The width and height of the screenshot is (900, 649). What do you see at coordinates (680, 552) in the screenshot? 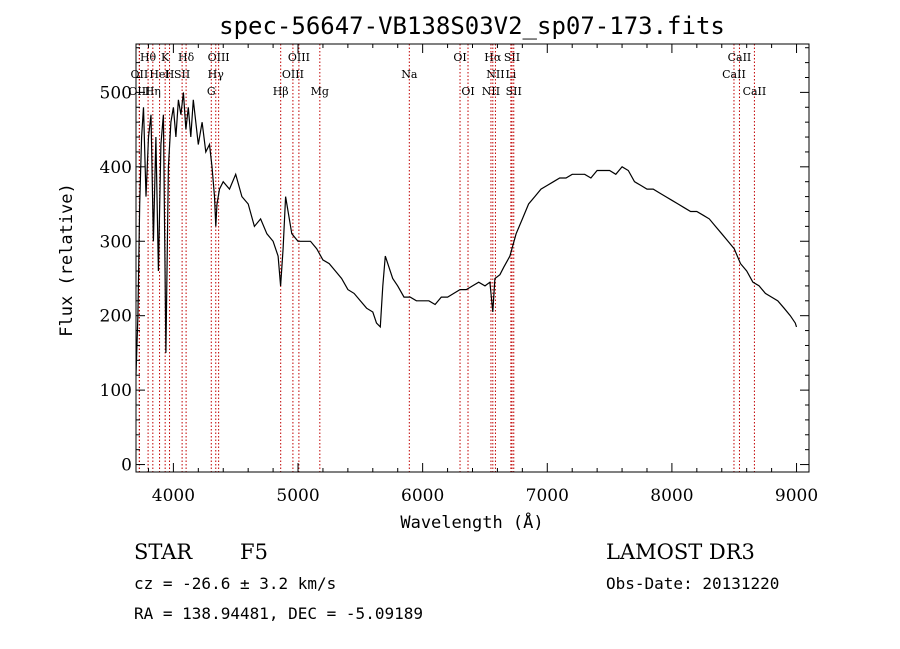
I see `survey-name: LAMOST DR3` at bounding box center [680, 552].